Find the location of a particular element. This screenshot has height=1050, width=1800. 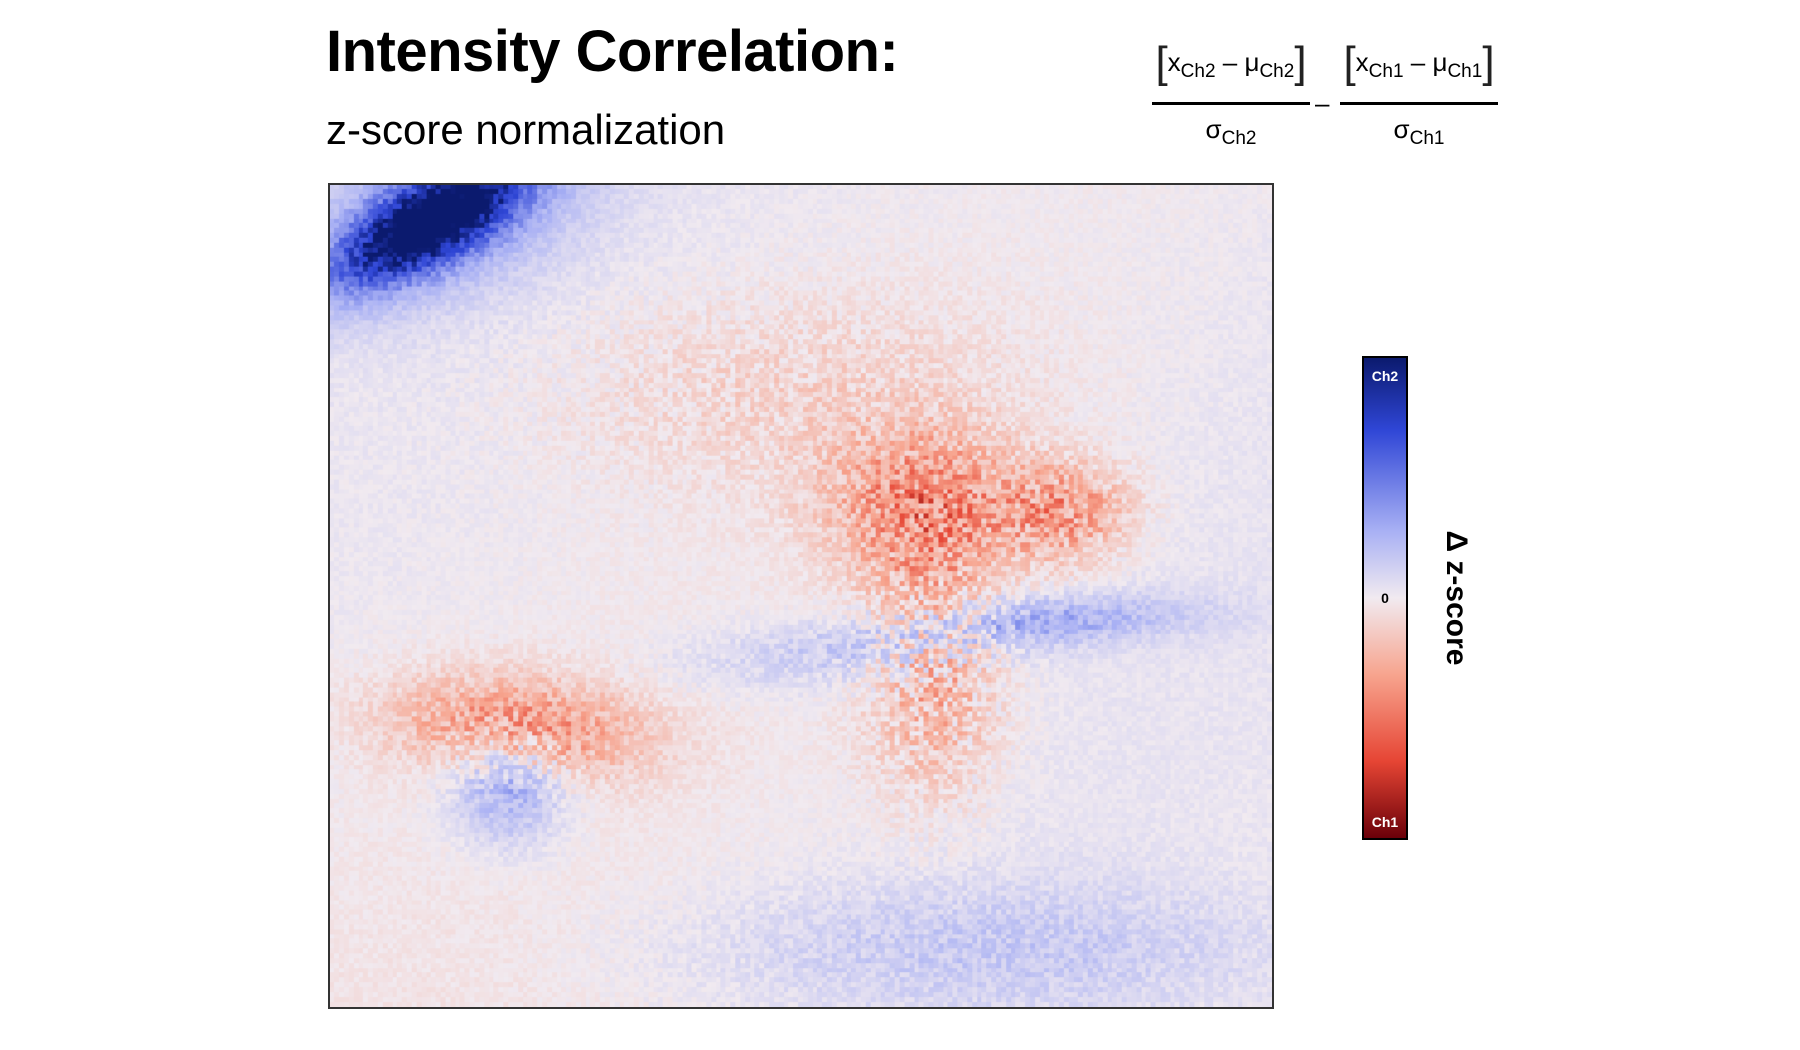

formula-numerator-ch2: [xCh2 – μCh2] is located at coordinates (1231, 63).